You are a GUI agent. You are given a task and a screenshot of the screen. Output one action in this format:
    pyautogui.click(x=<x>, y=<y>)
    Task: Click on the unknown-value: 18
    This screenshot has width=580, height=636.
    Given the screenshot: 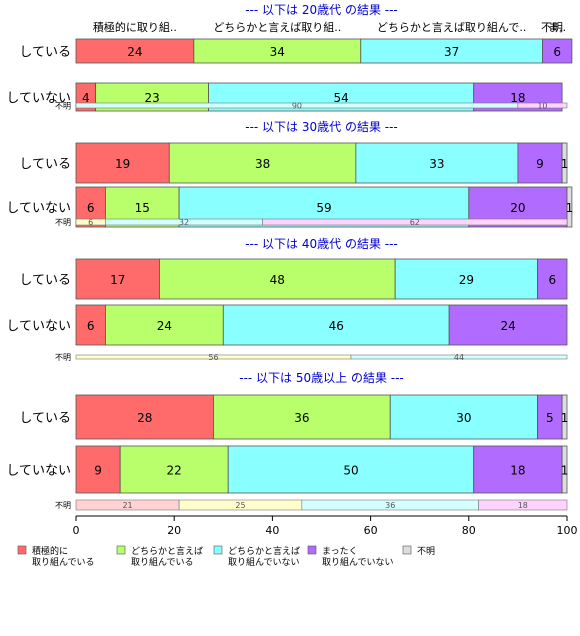 What is the action you would take?
    pyautogui.click(x=523, y=505)
    